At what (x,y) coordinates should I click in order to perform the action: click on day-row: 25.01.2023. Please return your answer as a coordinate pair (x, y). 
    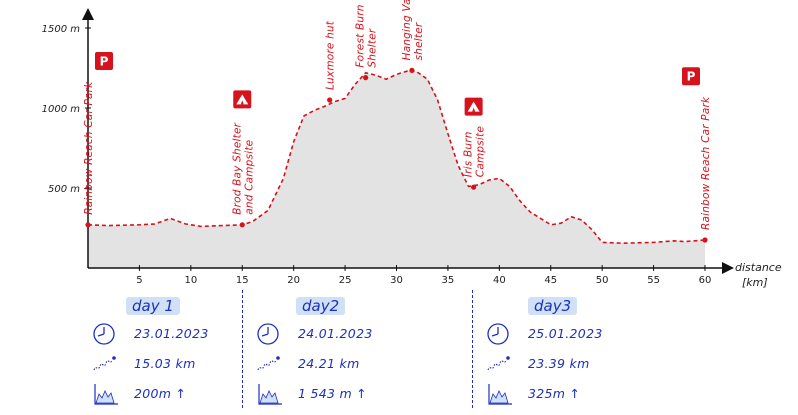
    Looking at the image, I should click on (544, 333).